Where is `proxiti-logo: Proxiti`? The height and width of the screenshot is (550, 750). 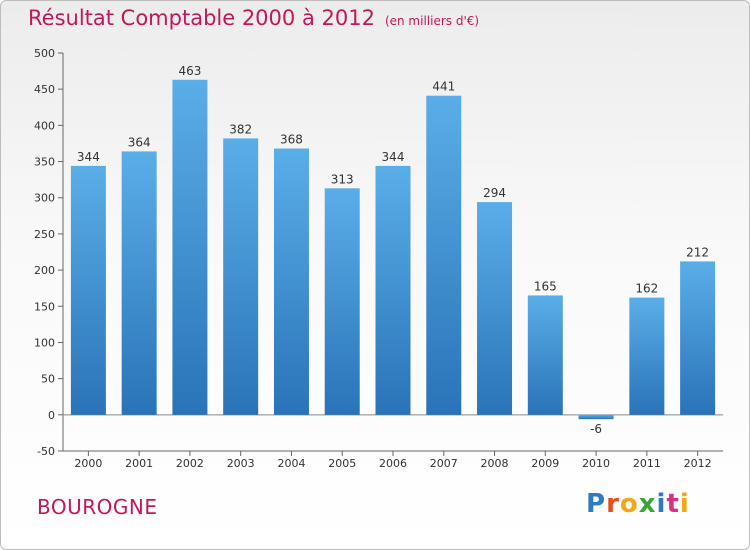
proxiti-logo: Proxiti is located at coordinates (638, 504).